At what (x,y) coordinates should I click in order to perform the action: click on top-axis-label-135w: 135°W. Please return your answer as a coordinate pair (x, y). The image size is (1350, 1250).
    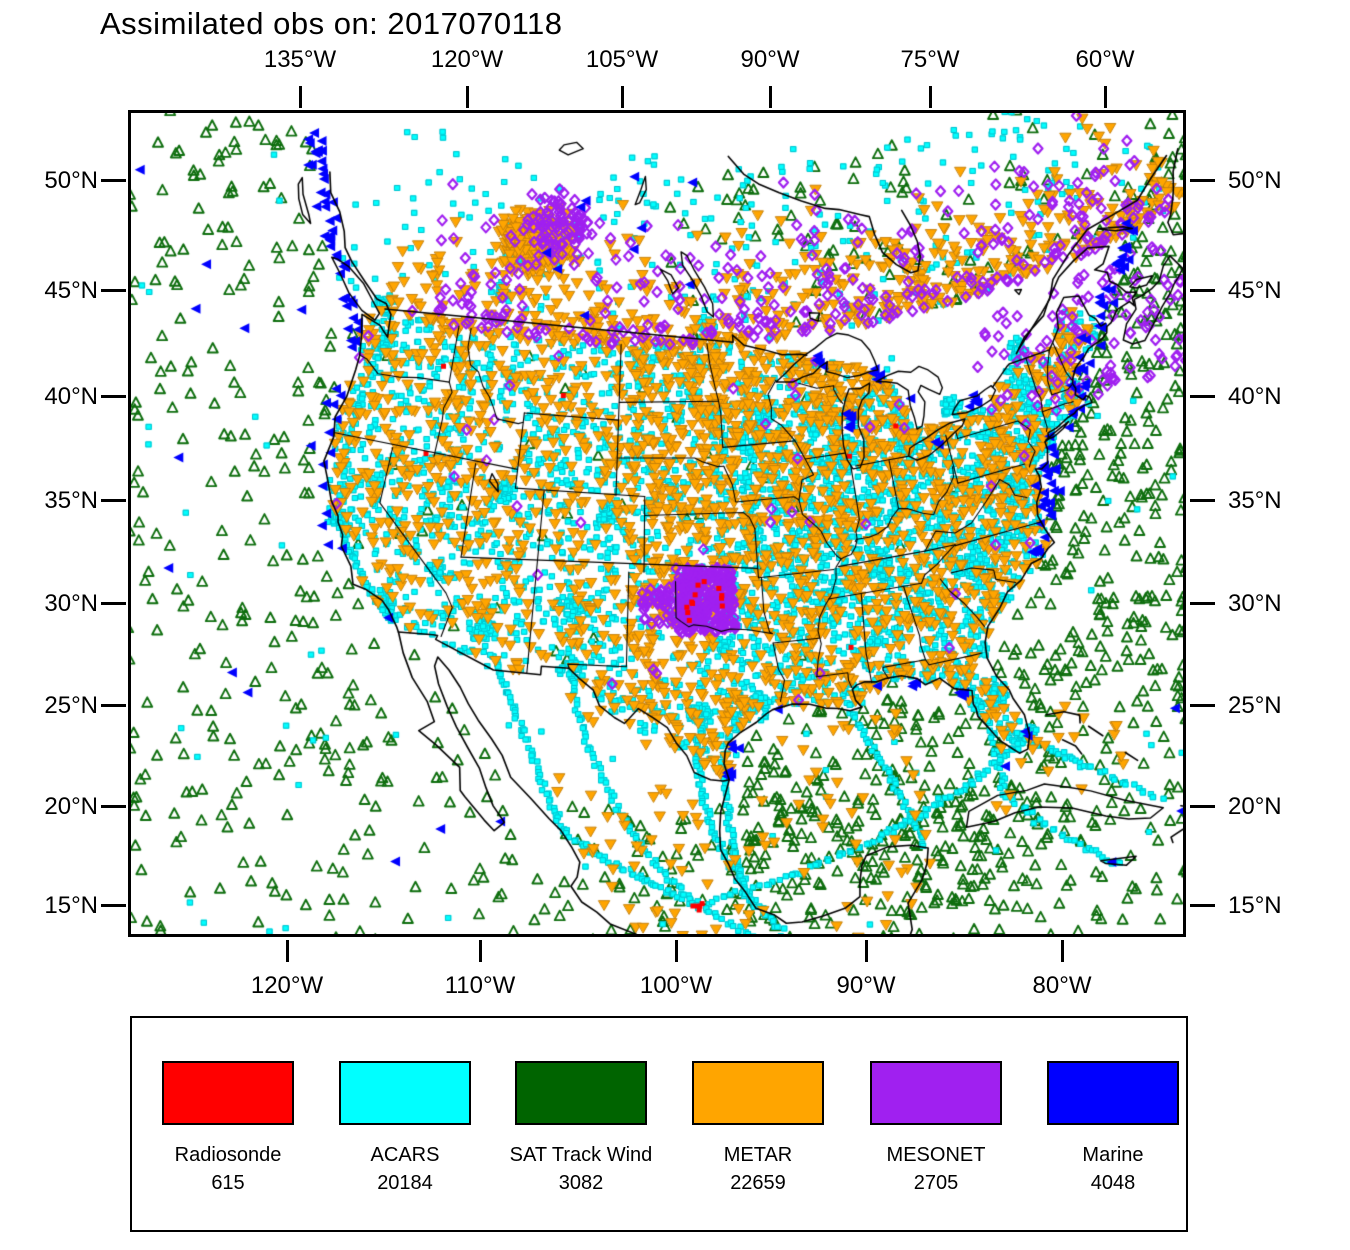
    Looking at the image, I should click on (300, 59).